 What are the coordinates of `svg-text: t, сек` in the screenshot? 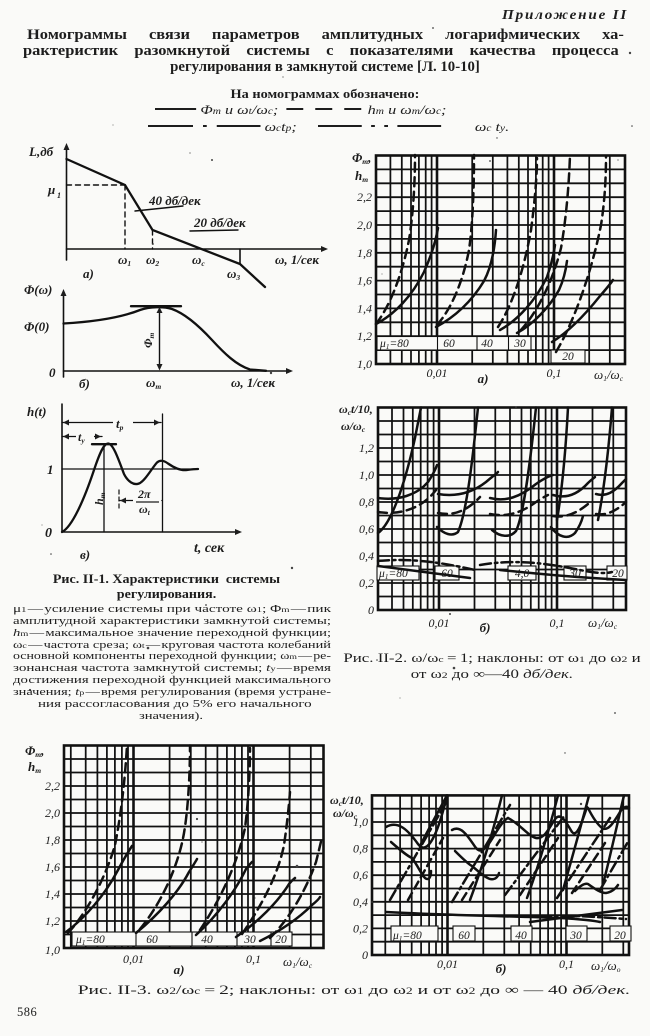 It's located at (209, 548).